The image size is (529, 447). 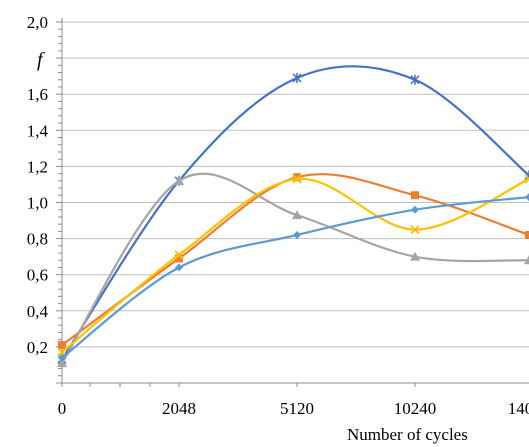 I want to click on x-tick-label: 0, so click(x=62, y=408).